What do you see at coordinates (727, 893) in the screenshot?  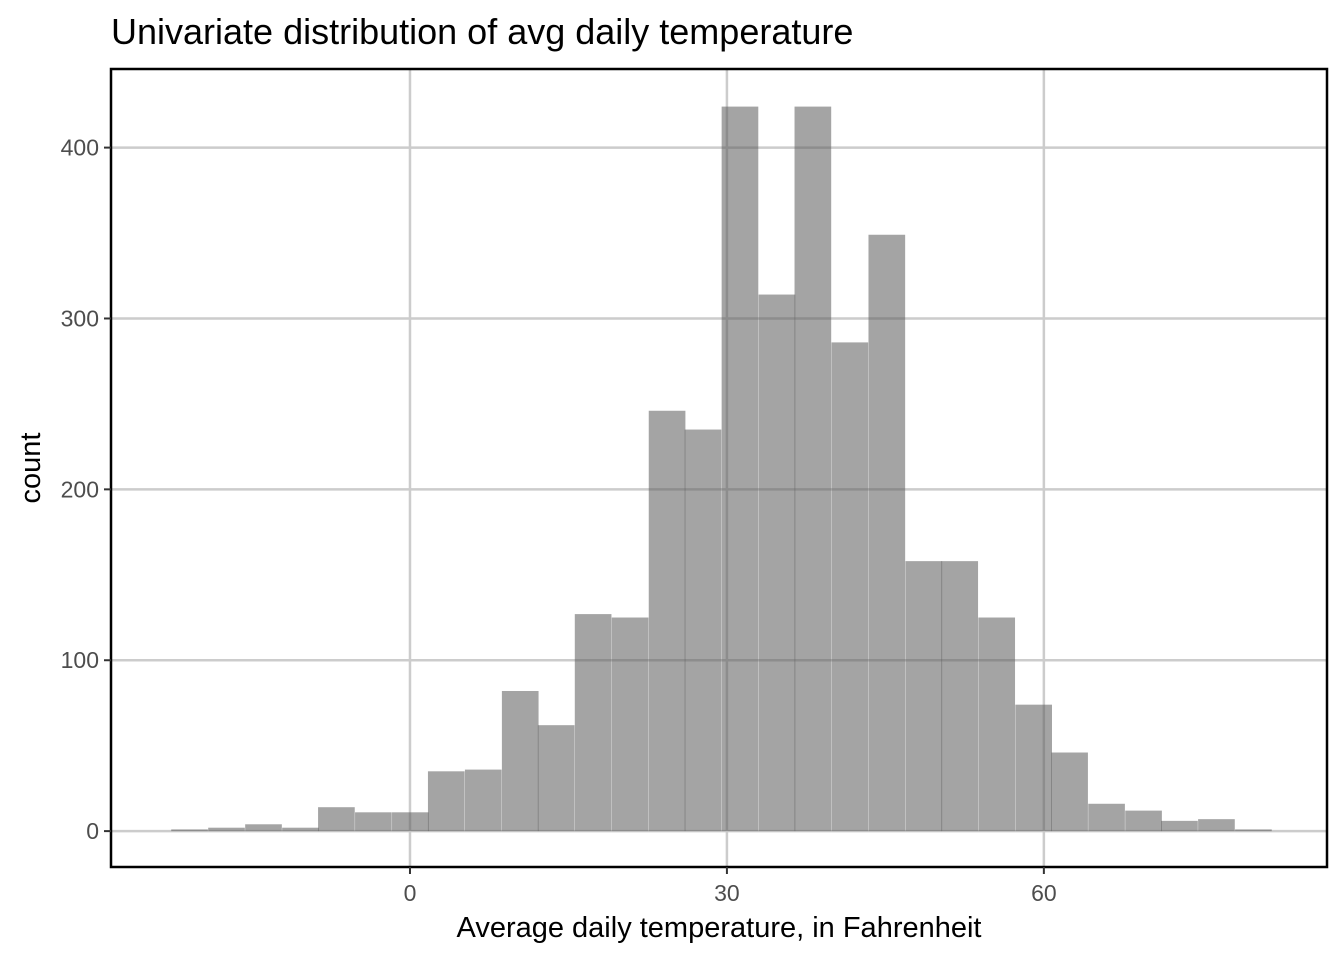 I see `x-tick-label: 30` at bounding box center [727, 893].